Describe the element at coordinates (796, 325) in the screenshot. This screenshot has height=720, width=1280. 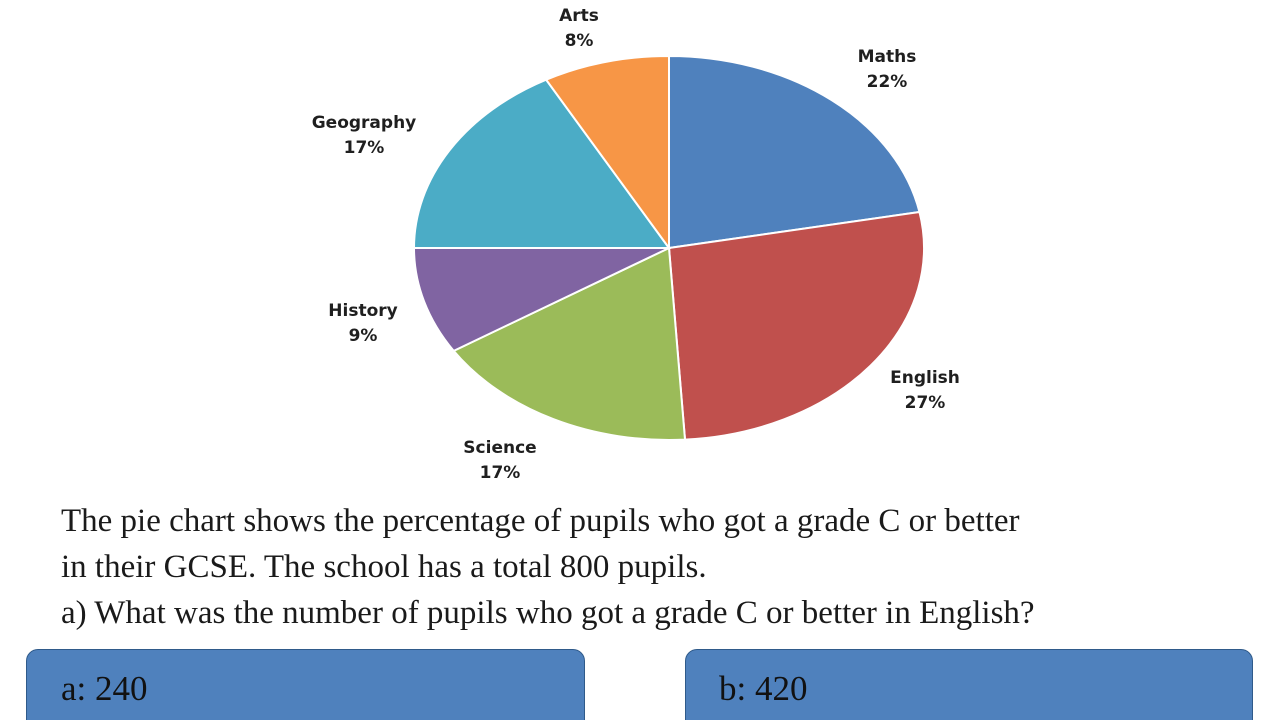
I see `pie-slice-english` at that location.